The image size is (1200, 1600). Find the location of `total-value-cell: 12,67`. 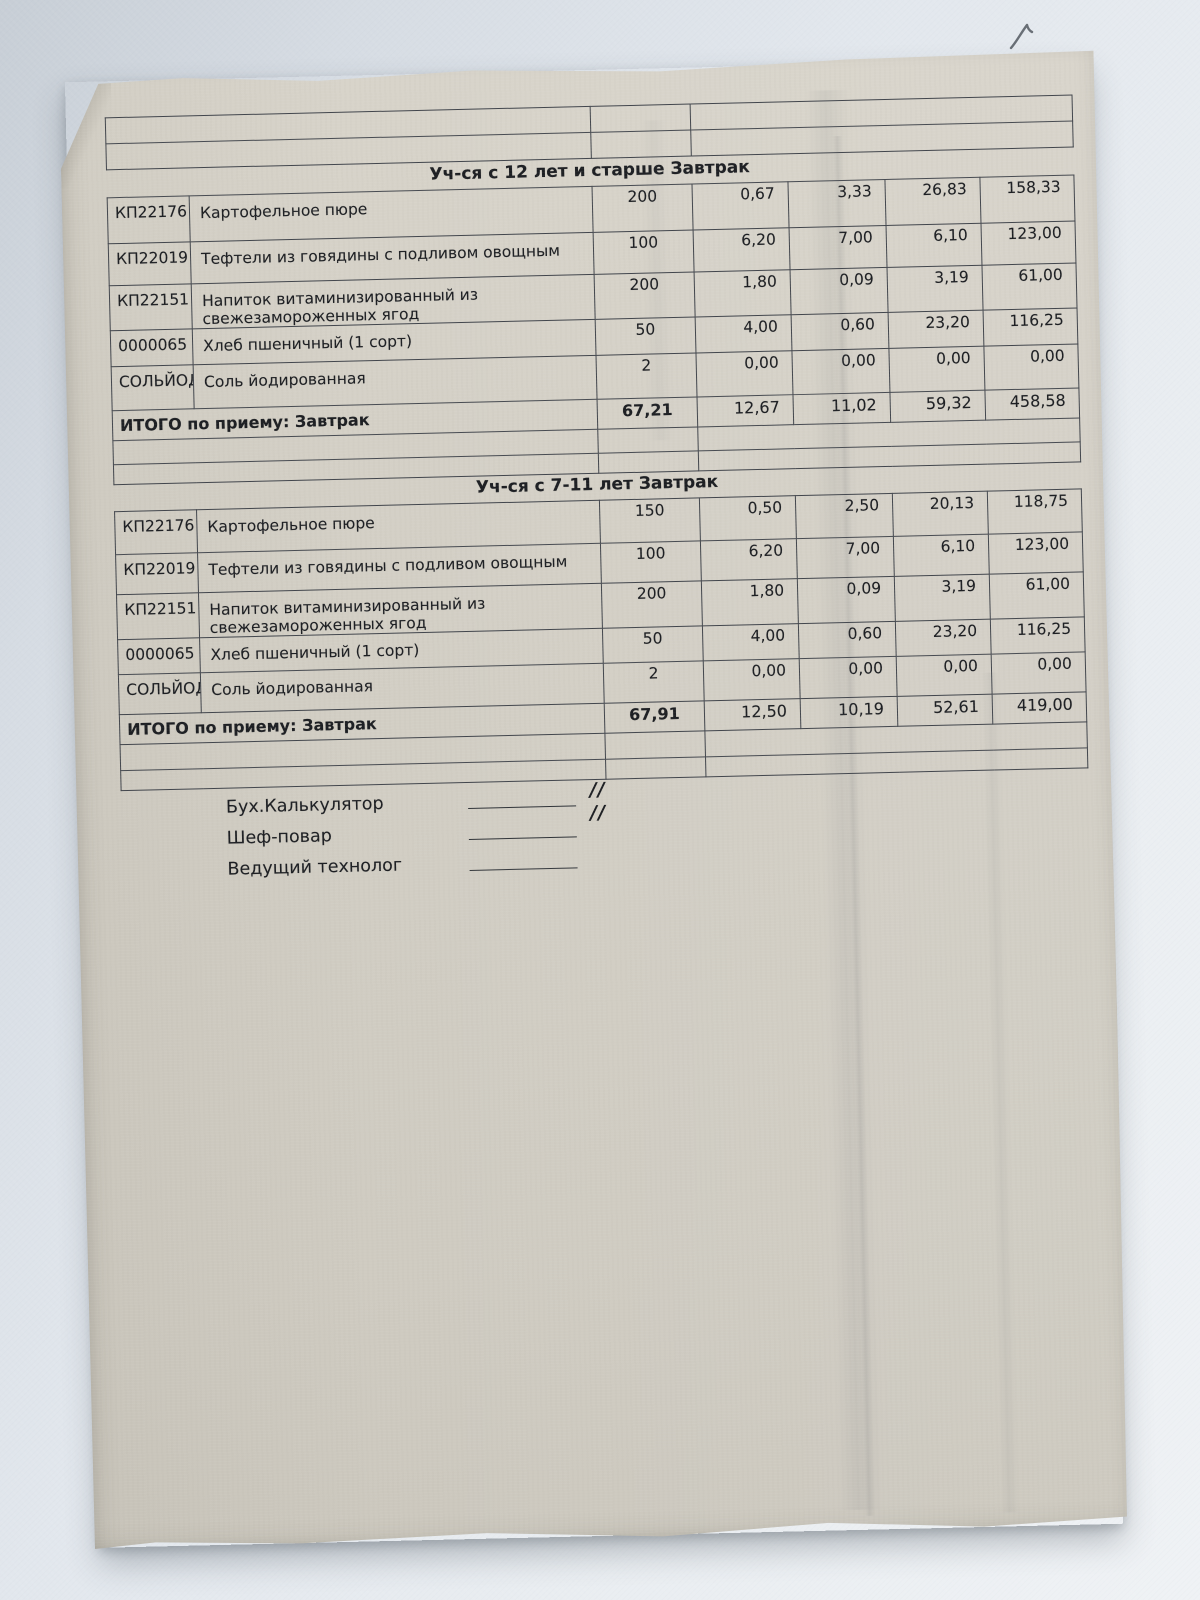

total-value-cell: 12,67 is located at coordinates (745, 411).